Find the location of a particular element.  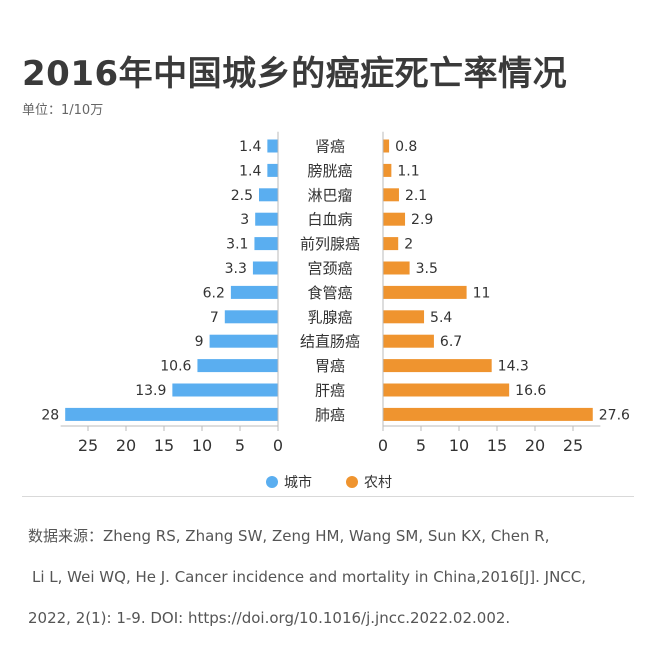

urban-value-label: 3 is located at coordinates (244, 220).